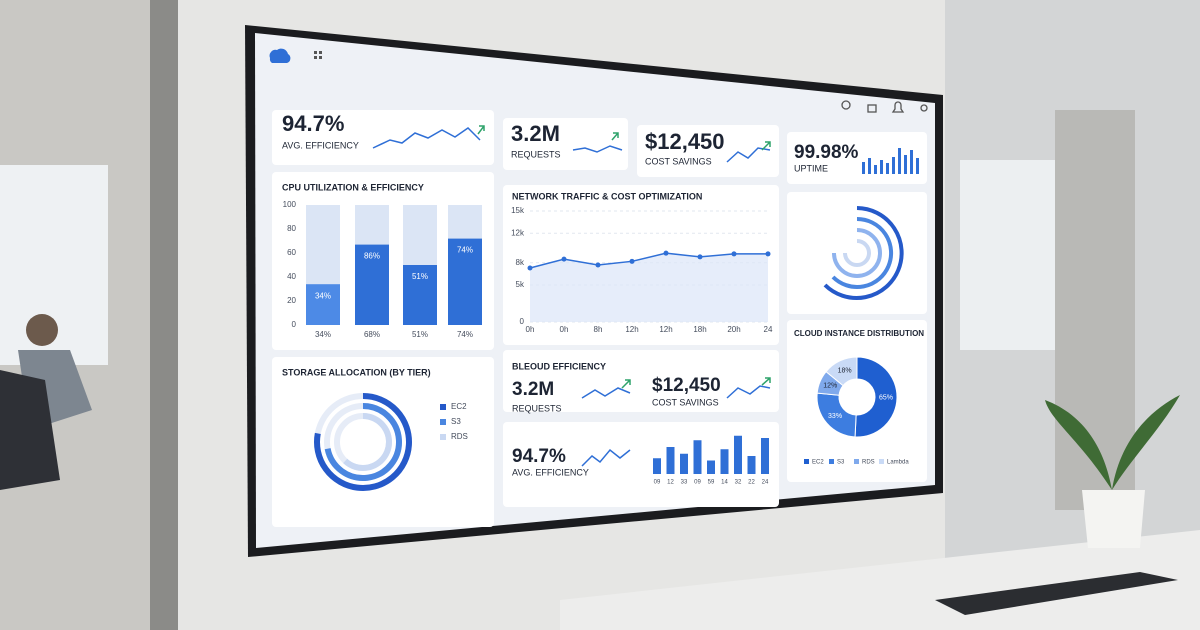 Image resolution: width=1200 pixels, height=630 pixels. What do you see at coordinates (518, 210) in the screenshot?
I see `y-tick-label: 15k` at bounding box center [518, 210].